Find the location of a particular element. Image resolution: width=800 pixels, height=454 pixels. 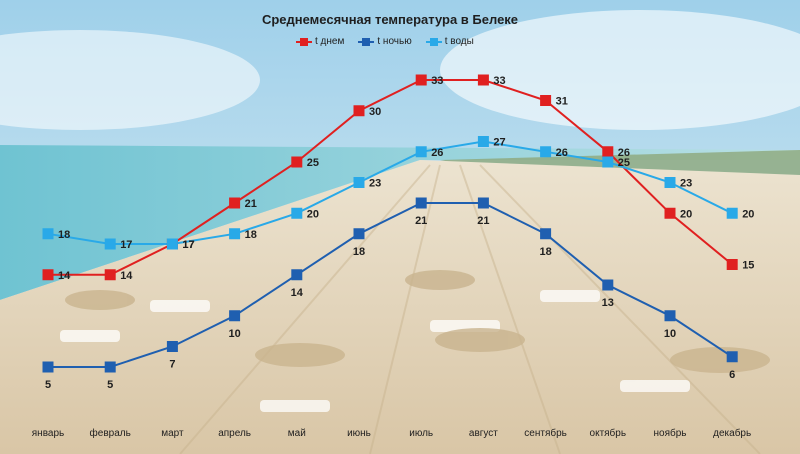

legend-item-day: t днем is located at coordinates (320, 41).